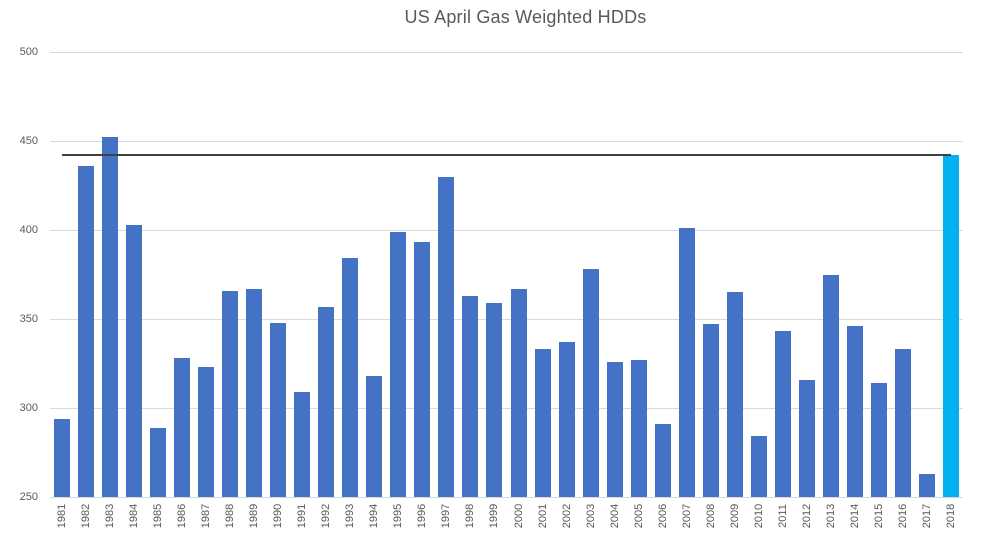  What do you see at coordinates (710, 516) in the screenshot?
I see `x-tick-label: 2008` at bounding box center [710, 516].